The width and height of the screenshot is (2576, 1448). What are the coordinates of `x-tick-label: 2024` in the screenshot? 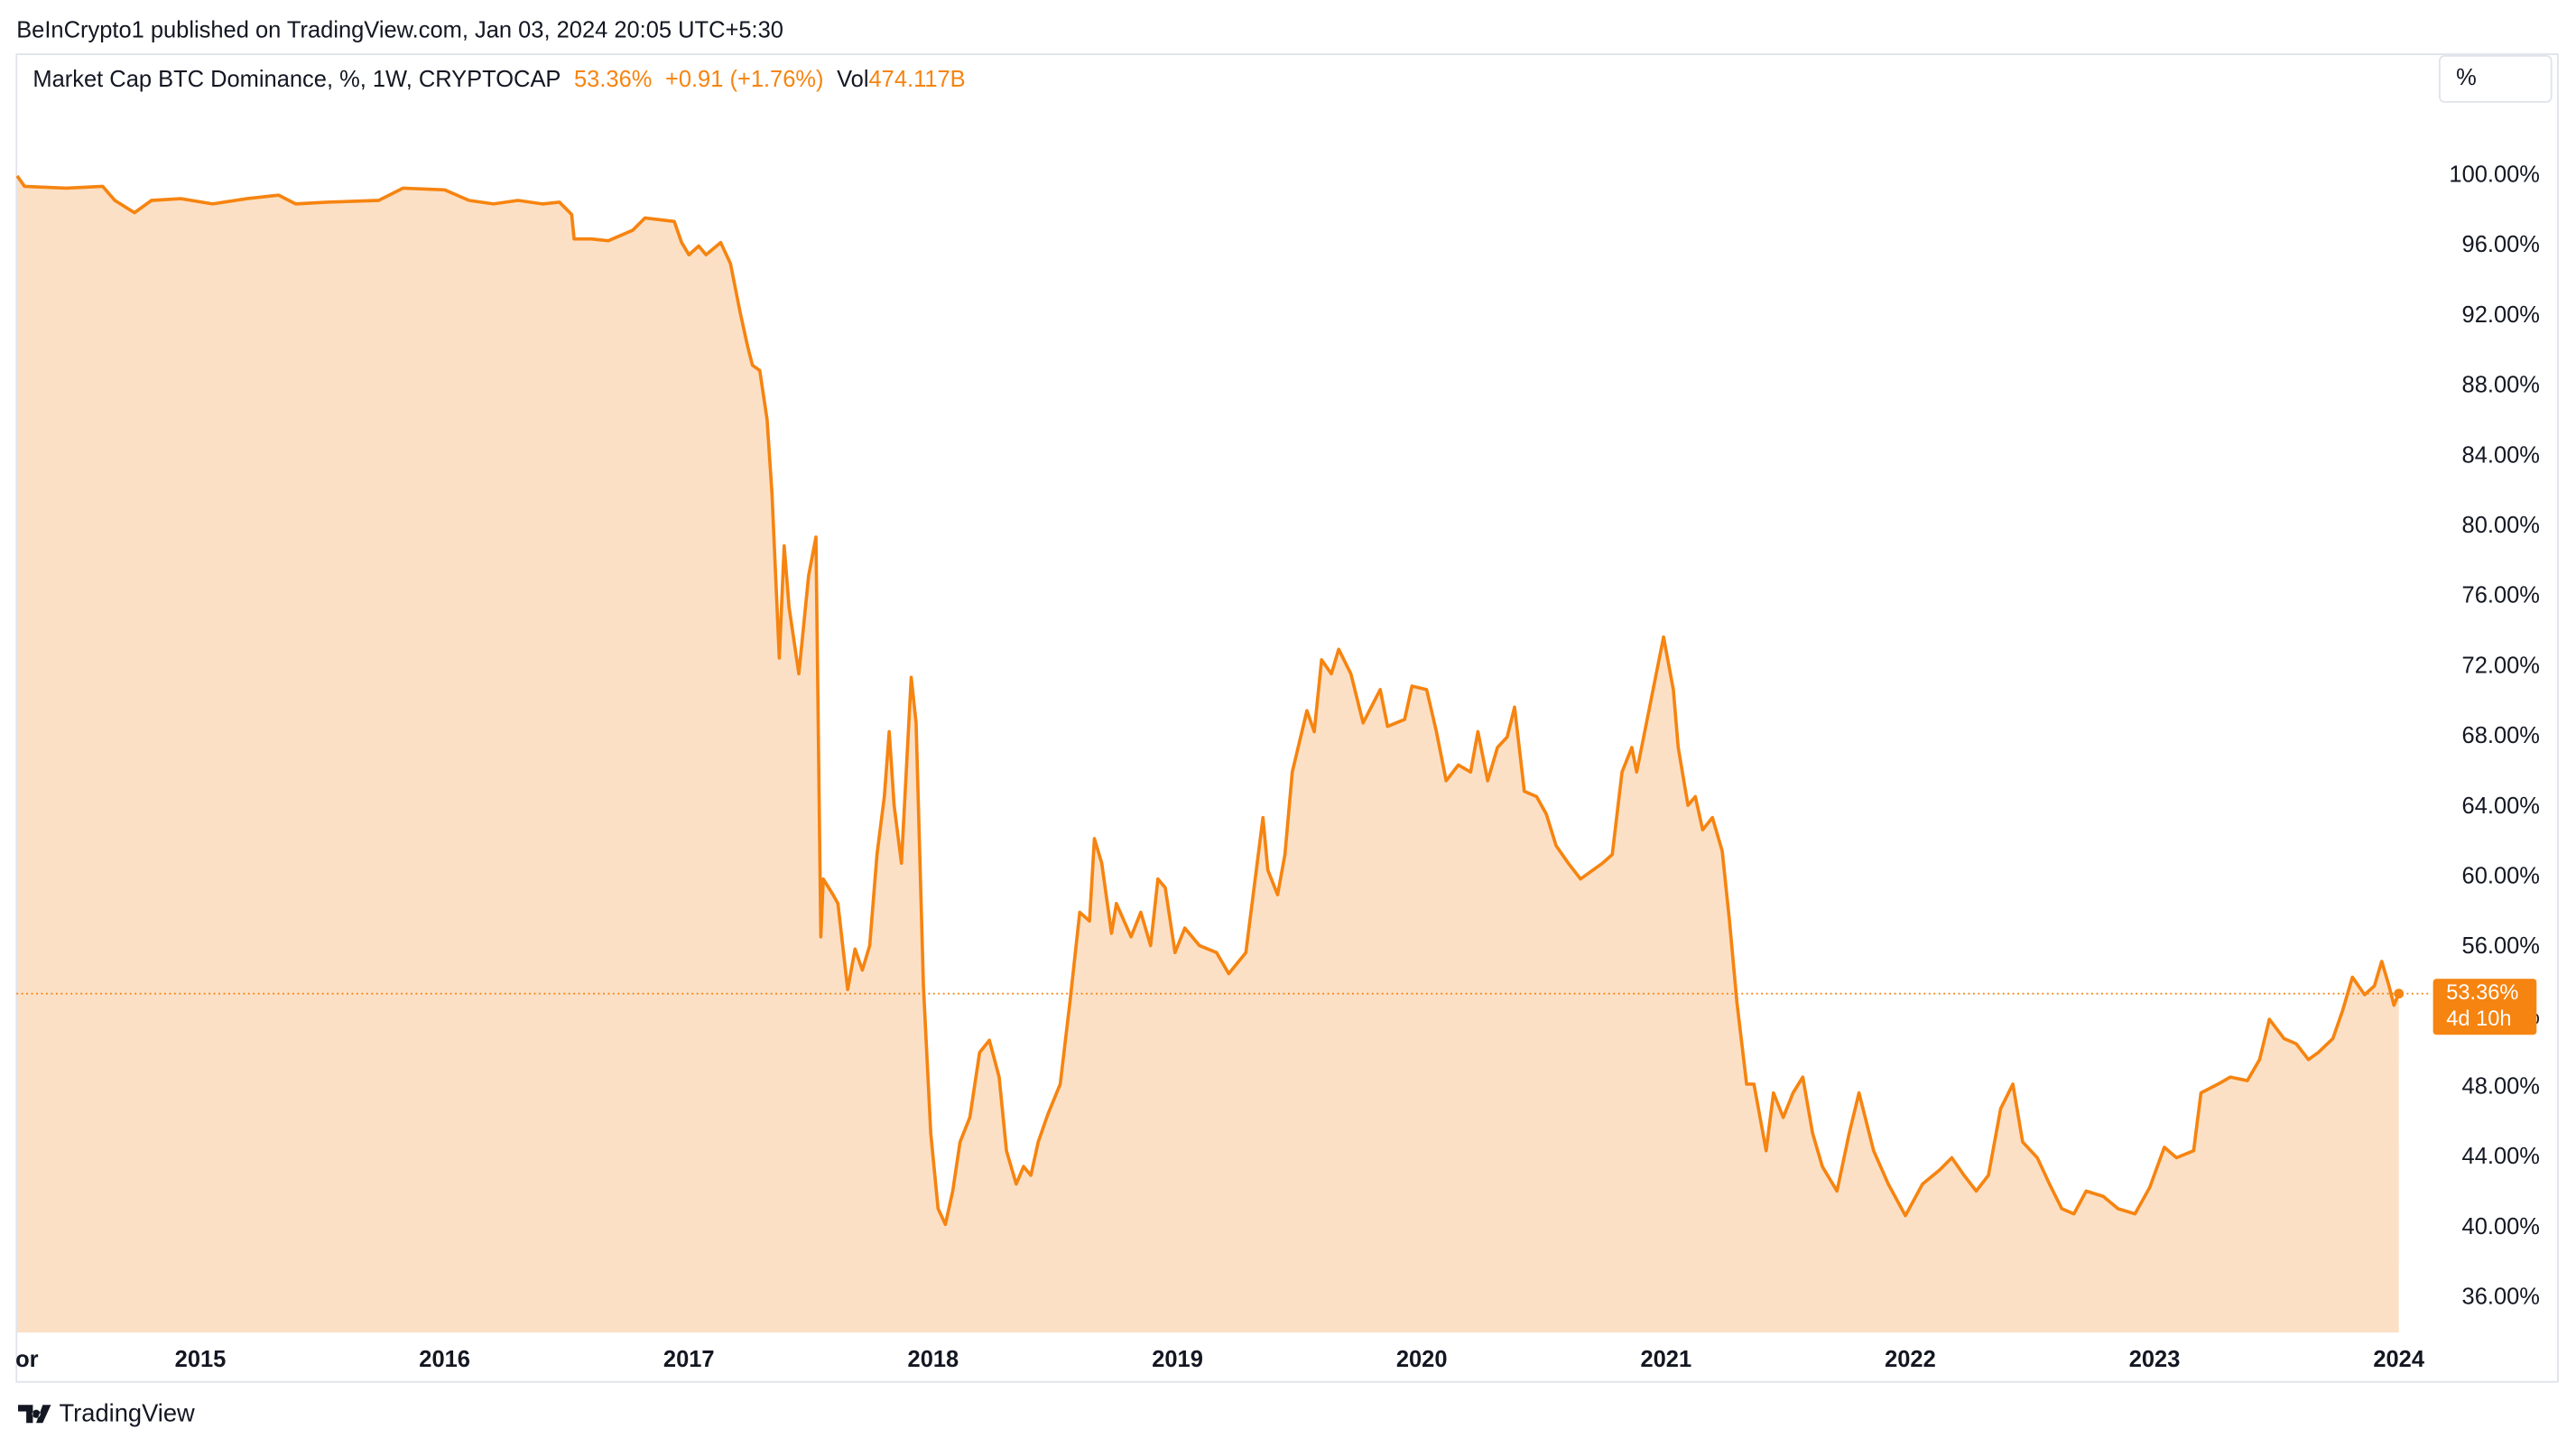 It's located at (2398, 1359).